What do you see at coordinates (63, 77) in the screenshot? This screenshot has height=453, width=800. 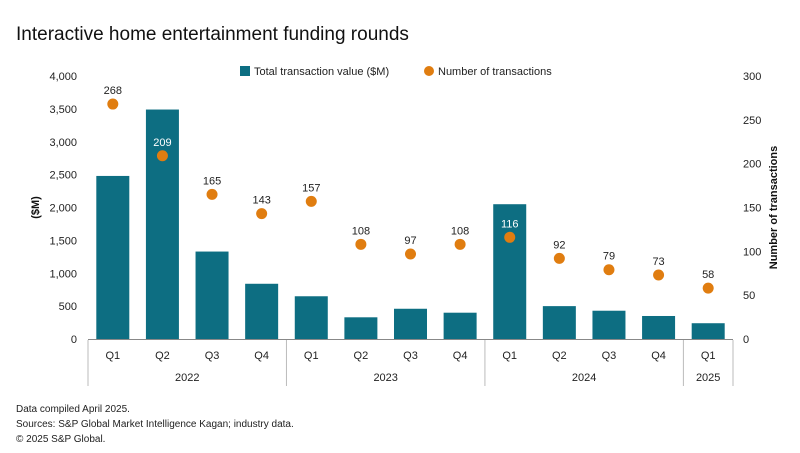 I see `y-tick-label: 4,000` at bounding box center [63, 77].